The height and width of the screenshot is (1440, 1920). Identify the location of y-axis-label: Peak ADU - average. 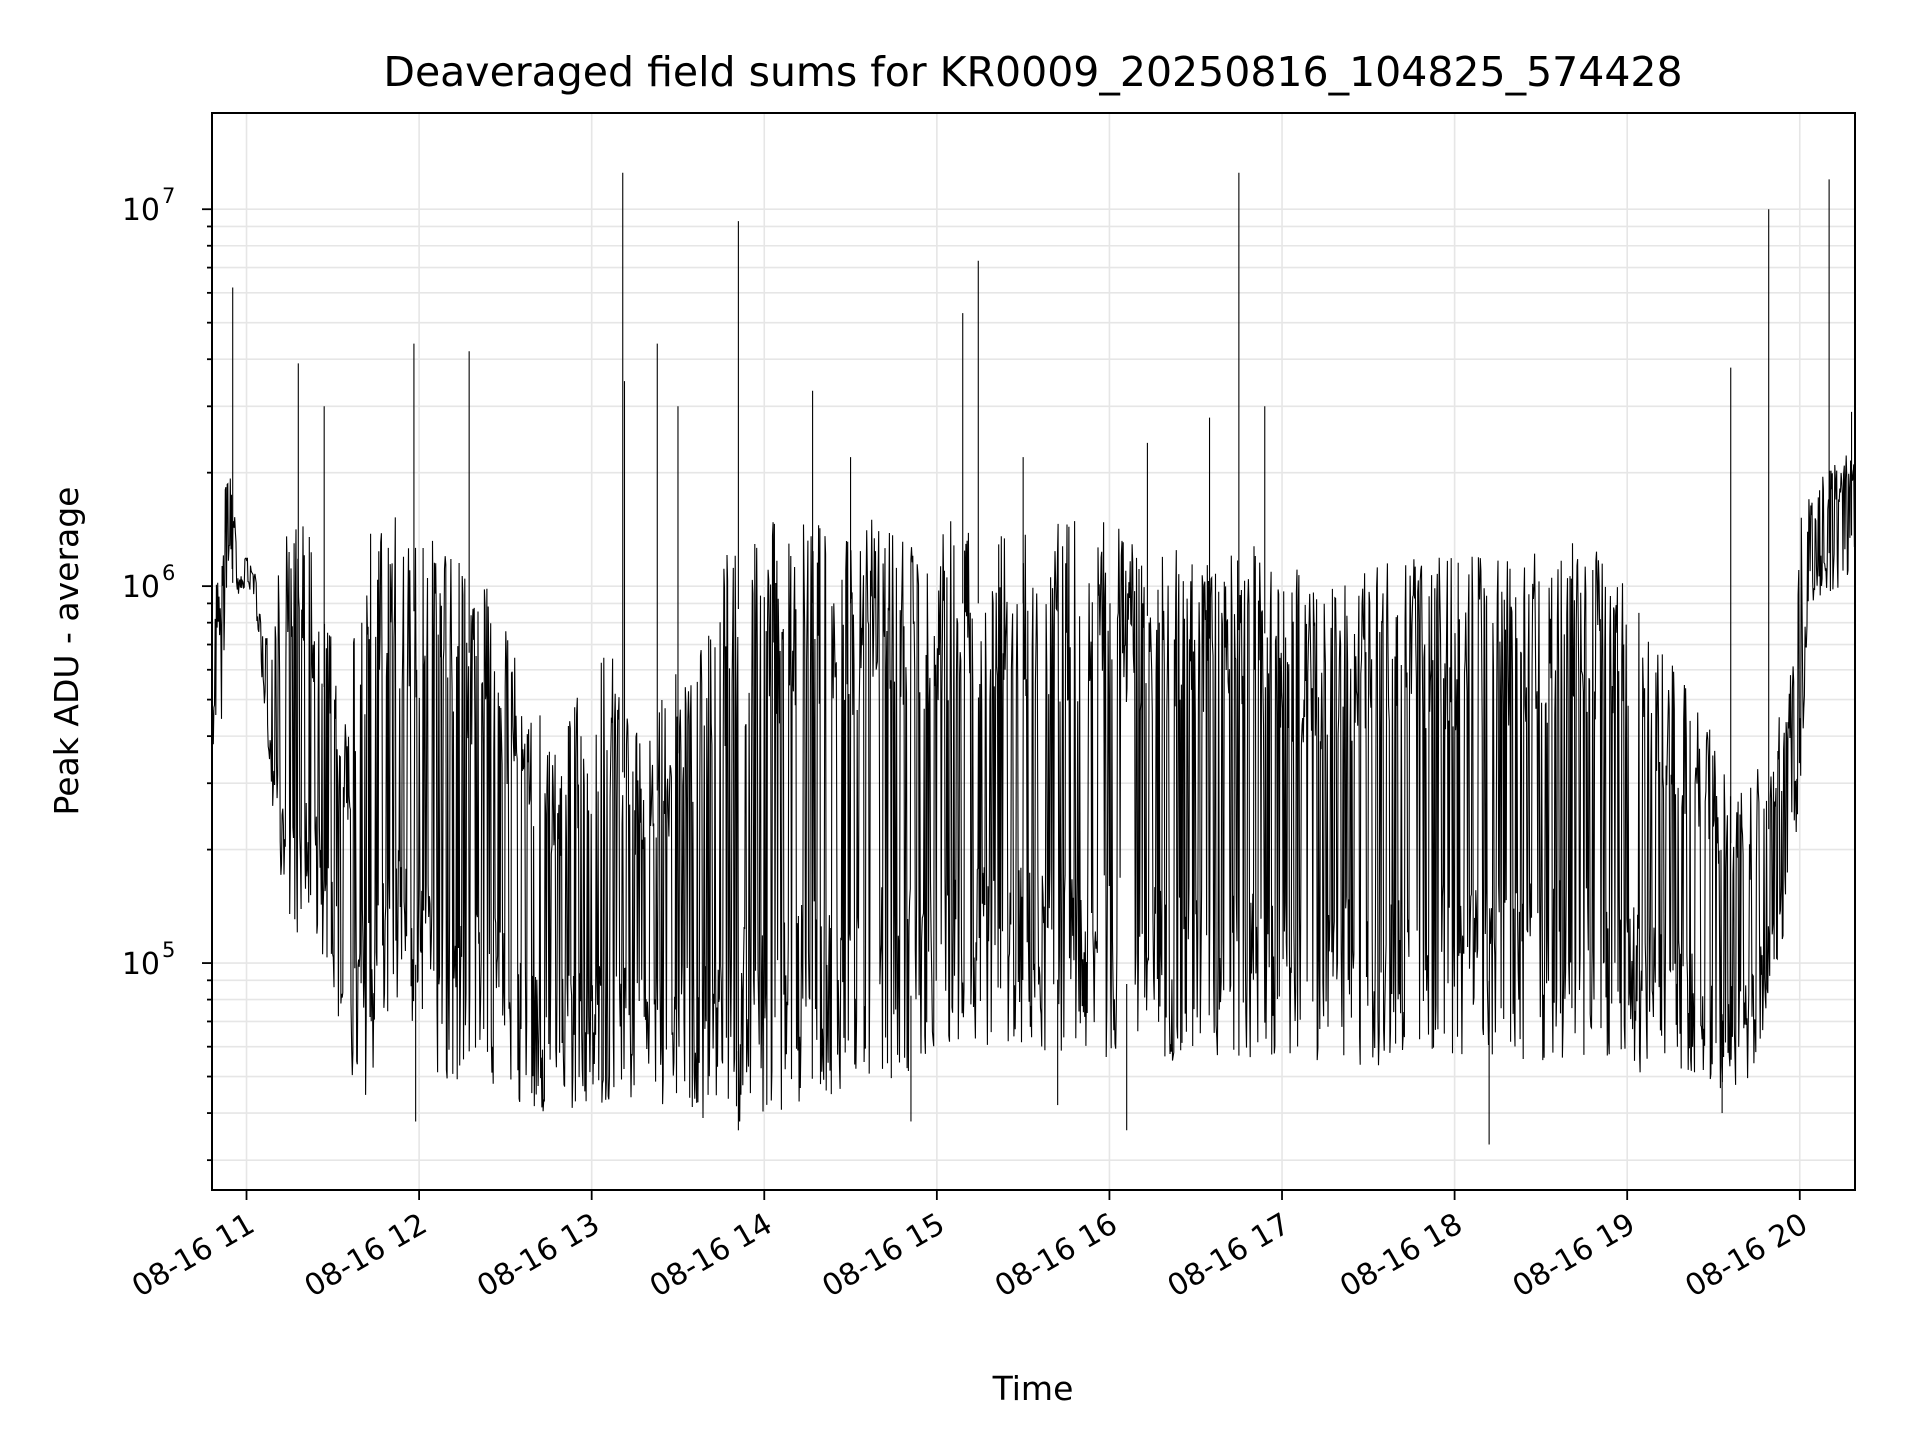
(66, 651).